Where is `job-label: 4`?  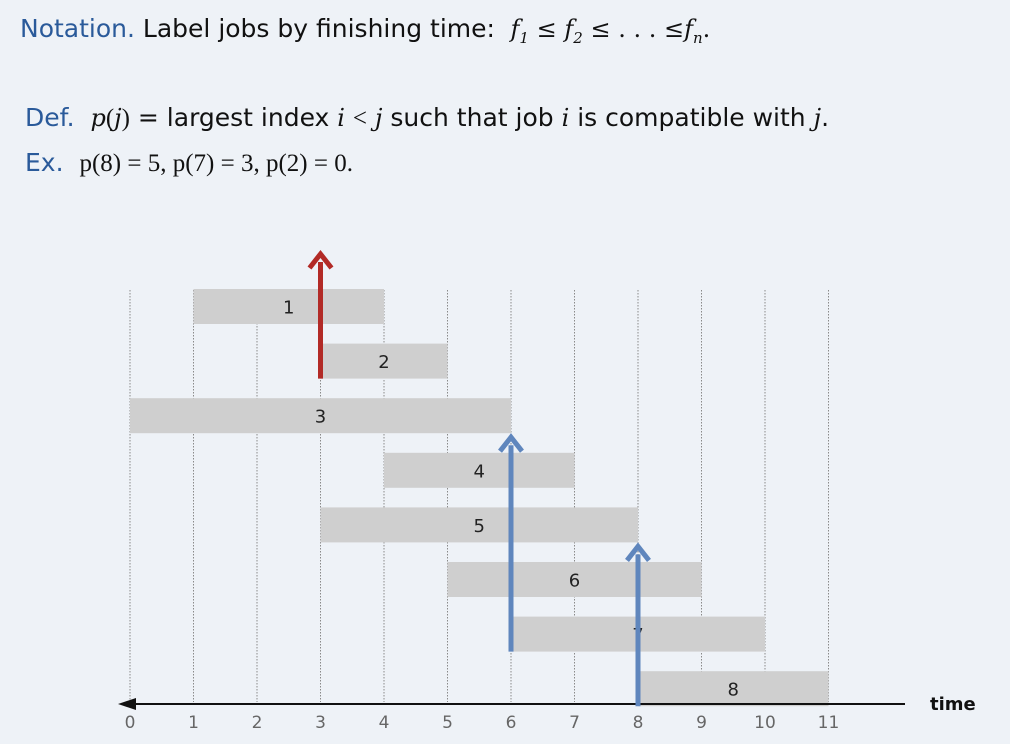 job-label: 4 is located at coordinates (479, 471).